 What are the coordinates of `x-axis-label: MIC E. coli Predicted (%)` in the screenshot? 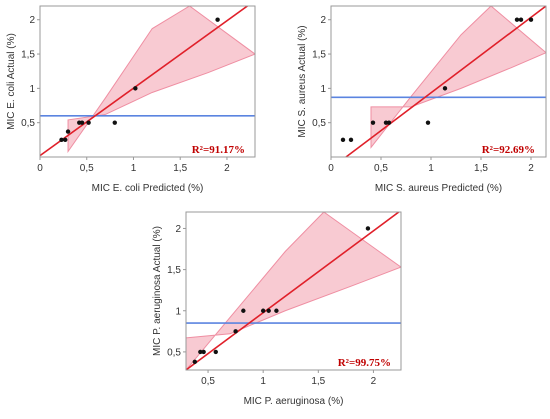 It's located at (148, 188).